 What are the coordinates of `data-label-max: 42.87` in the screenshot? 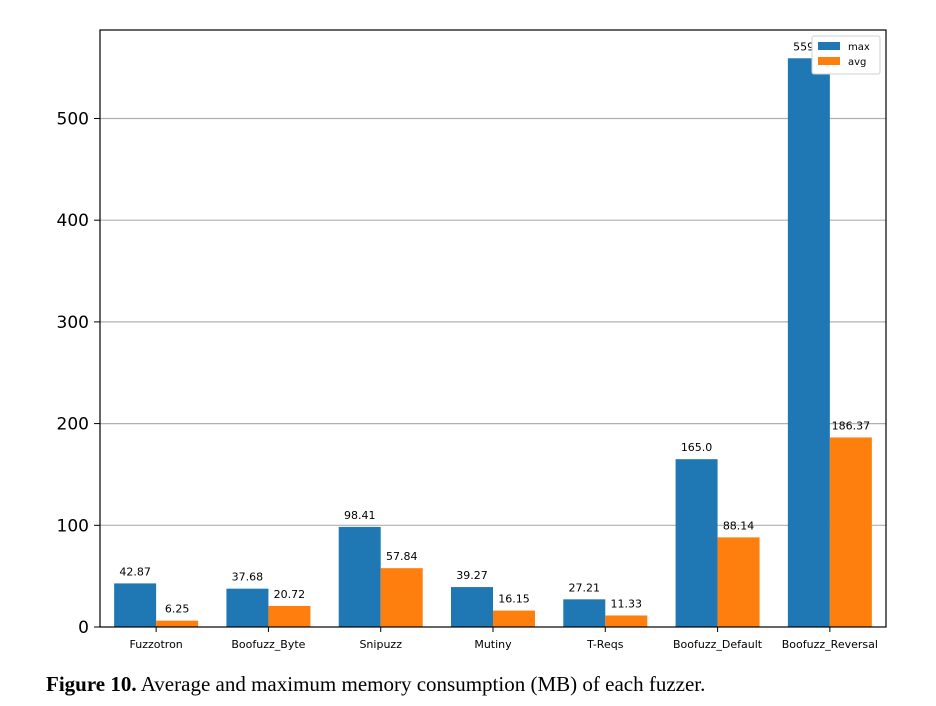 It's located at (135, 571).